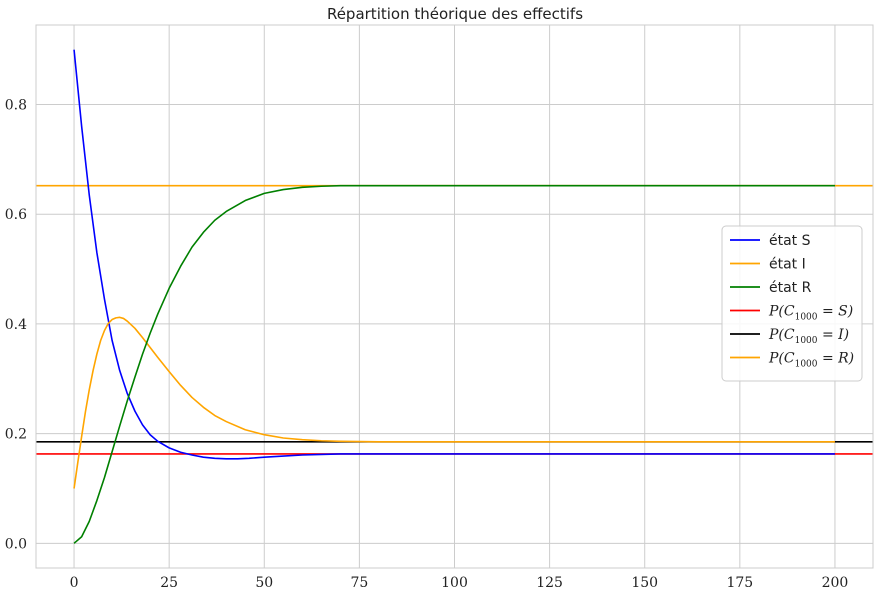 This screenshot has height=598, width=880. I want to click on legend-box, so click(792, 303).